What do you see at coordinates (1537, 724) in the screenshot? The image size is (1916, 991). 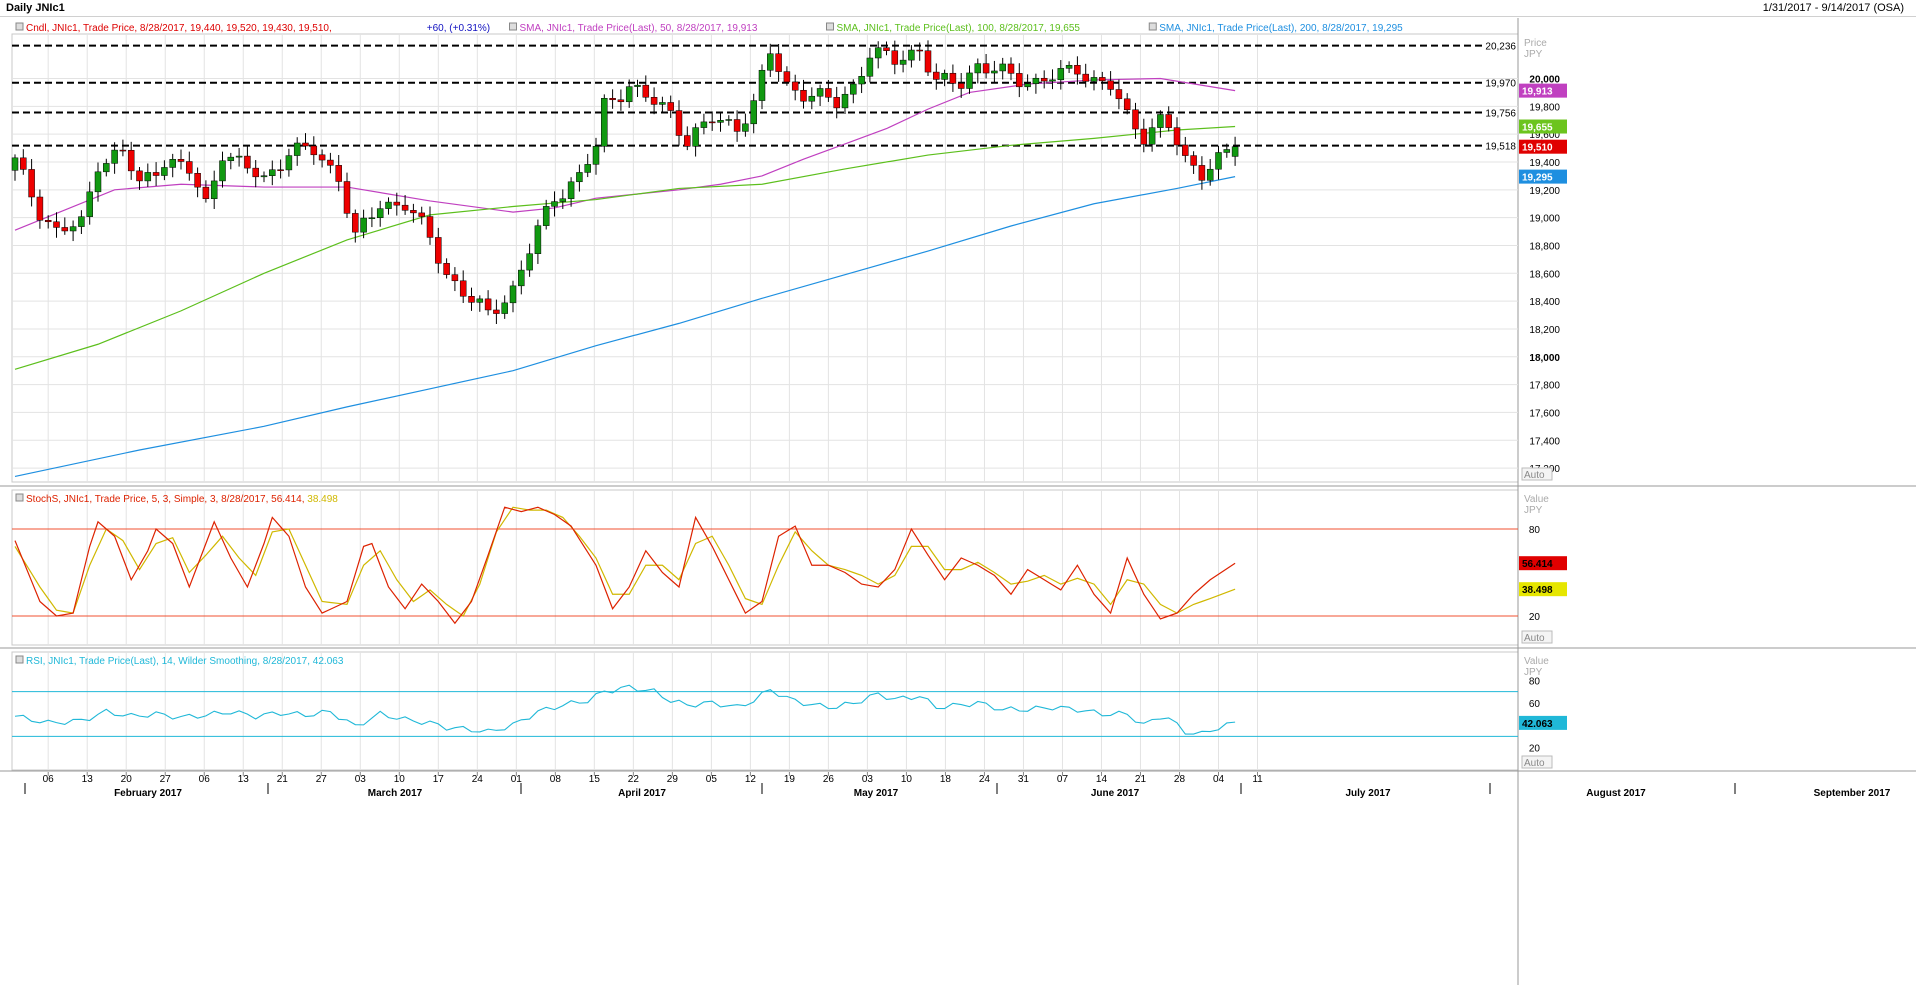 I see `rsi-tag-text: 42.063` at bounding box center [1537, 724].